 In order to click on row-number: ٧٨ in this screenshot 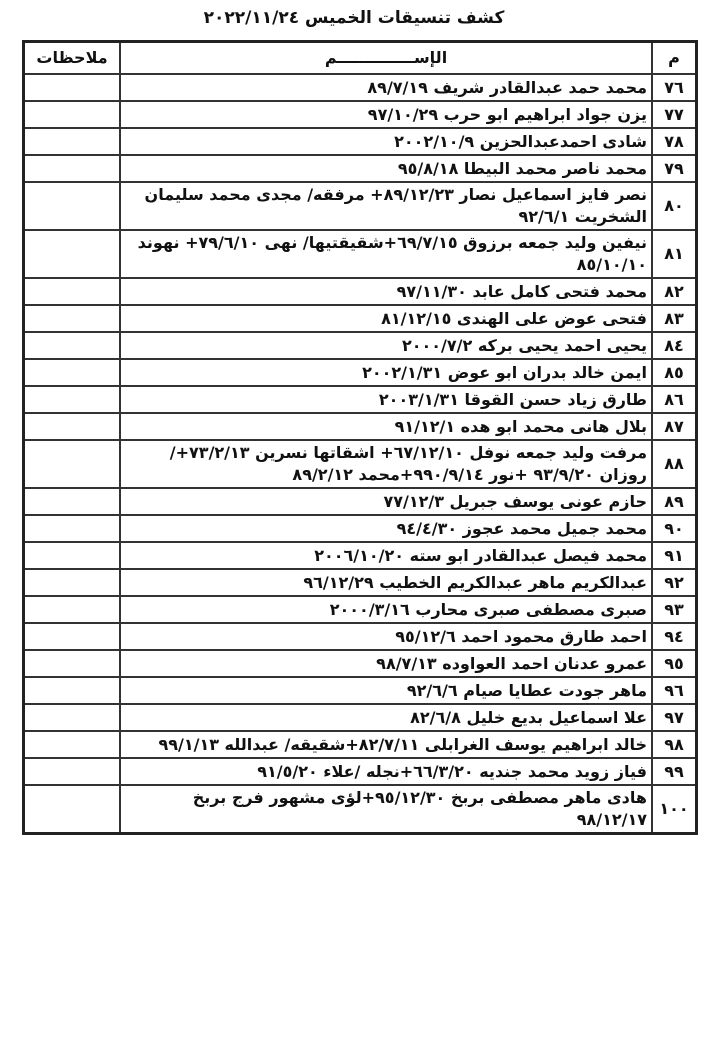, I will do `click(674, 141)`.